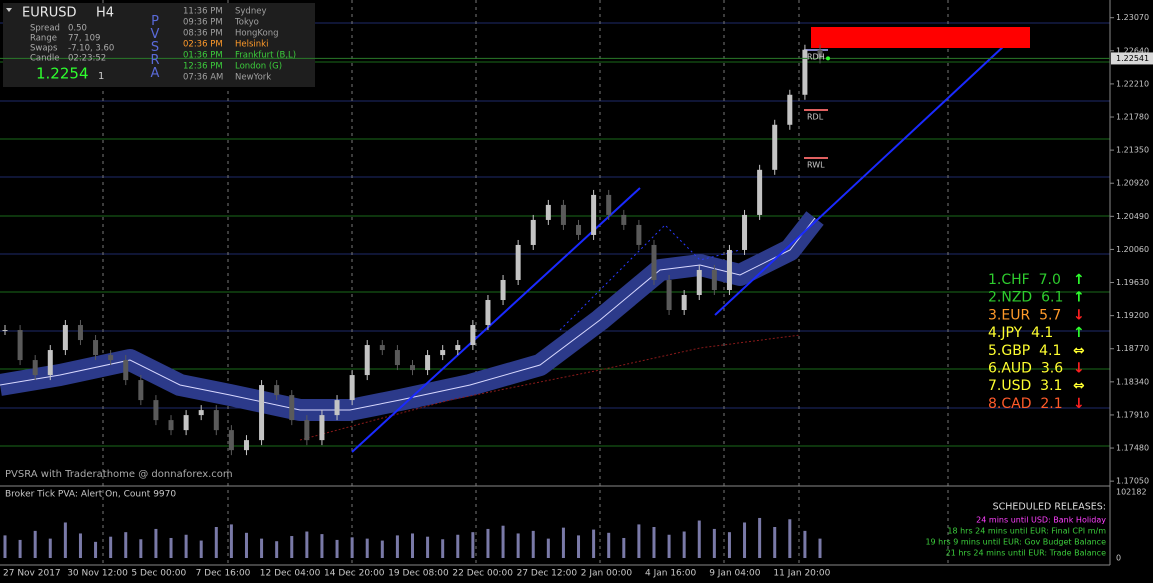 The height and width of the screenshot is (583, 1153). What do you see at coordinates (45, 59) in the screenshot?
I see `info-key: Candle` at bounding box center [45, 59].